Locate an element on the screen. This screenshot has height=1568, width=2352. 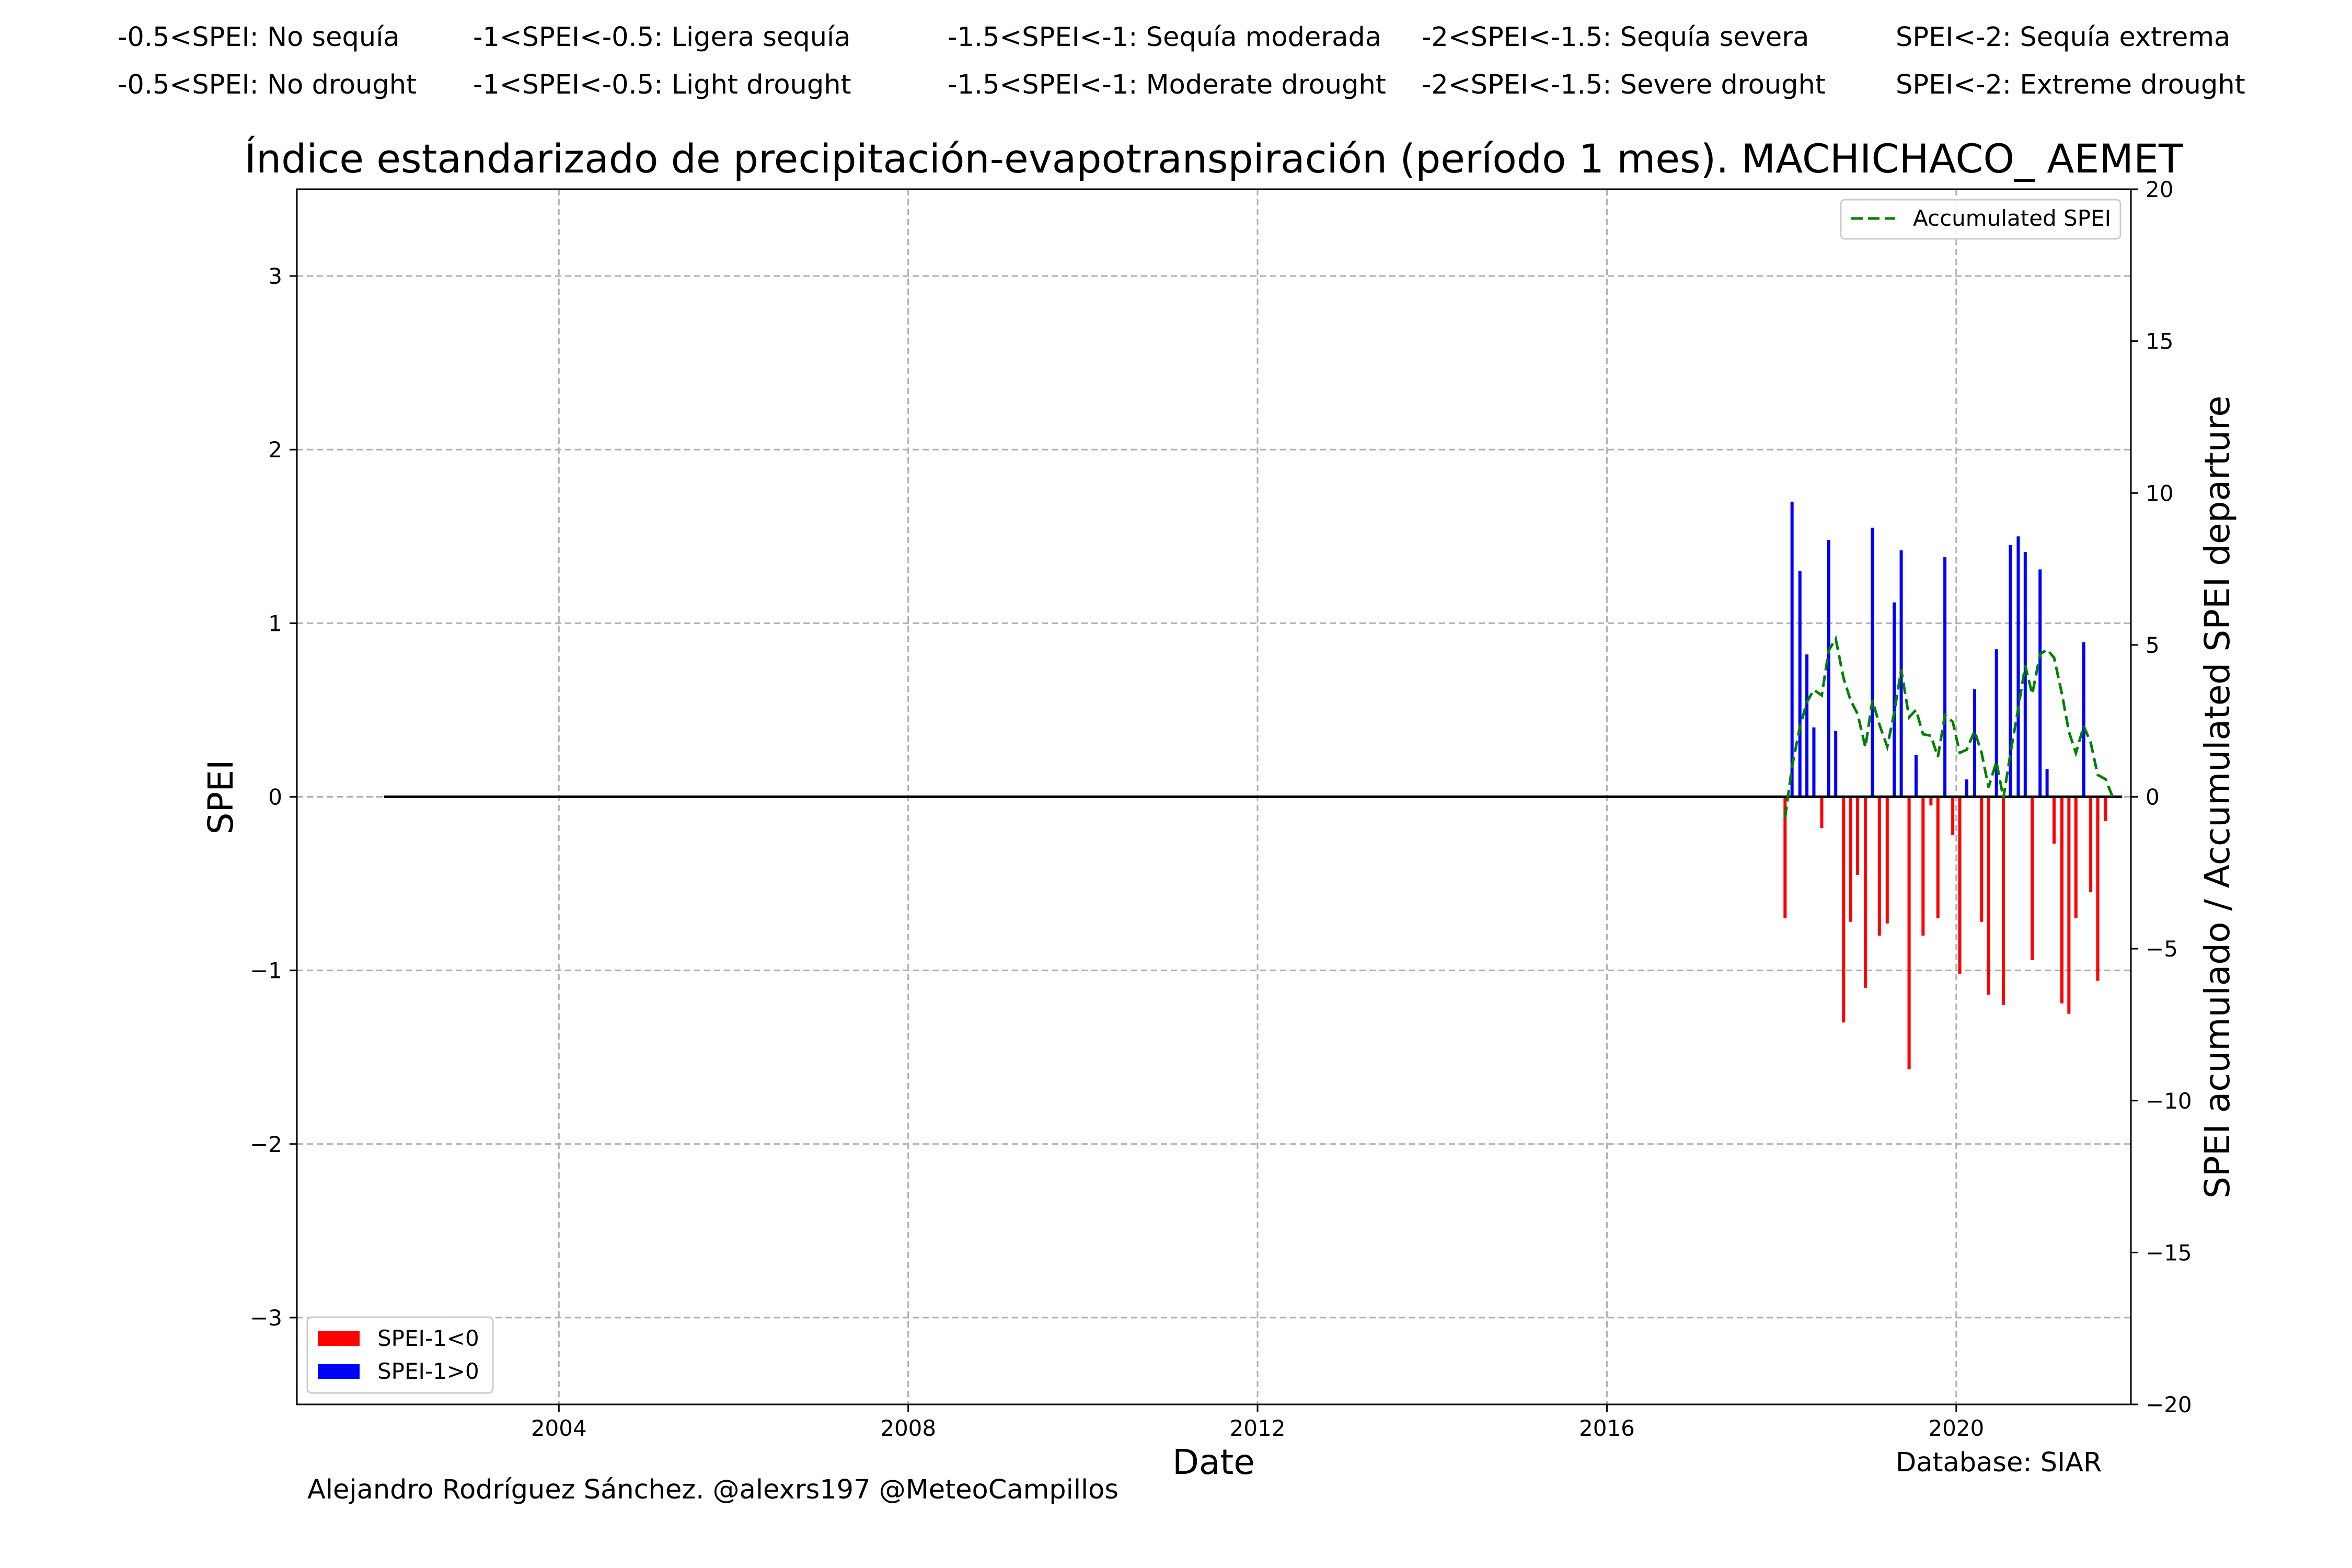
legend-label-positive: SPEI-1>0 is located at coordinates (428, 1371).